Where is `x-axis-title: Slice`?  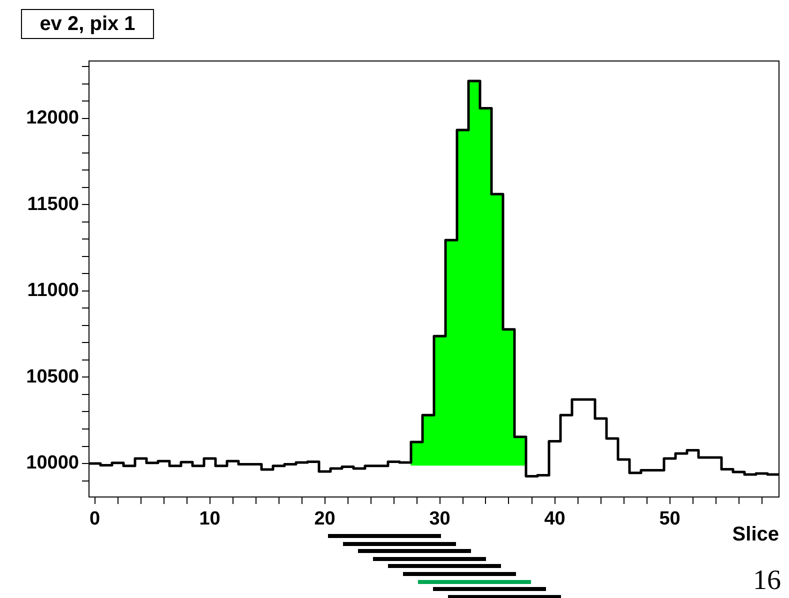
x-axis-title: Slice is located at coordinates (755, 535).